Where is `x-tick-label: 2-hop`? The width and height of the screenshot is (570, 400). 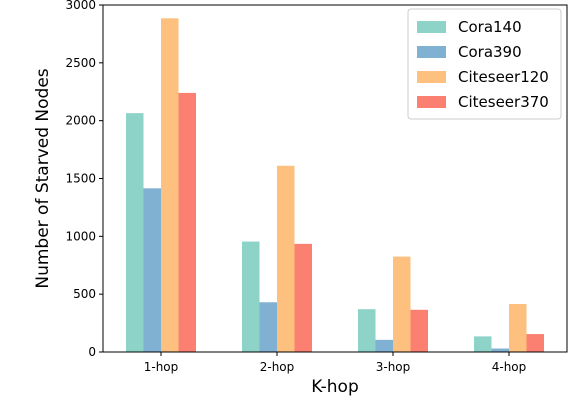 x-tick-label: 2-hop is located at coordinates (277, 367).